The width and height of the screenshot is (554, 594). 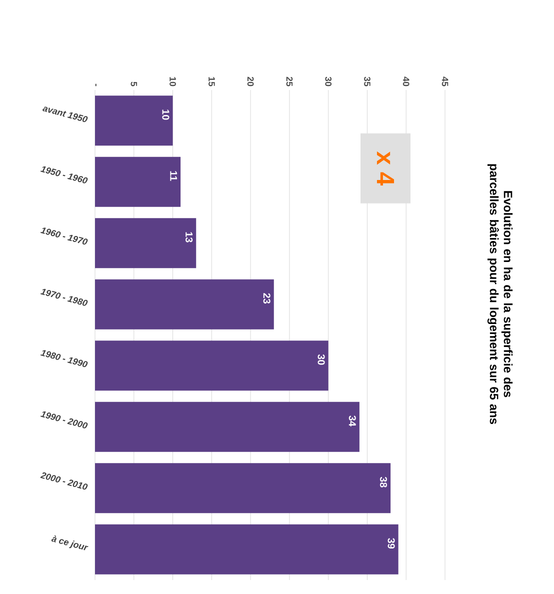 What do you see at coordinates (64, 359) in the screenshot?
I see `y-tick-label: 1980 - 1990` at bounding box center [64, 359].